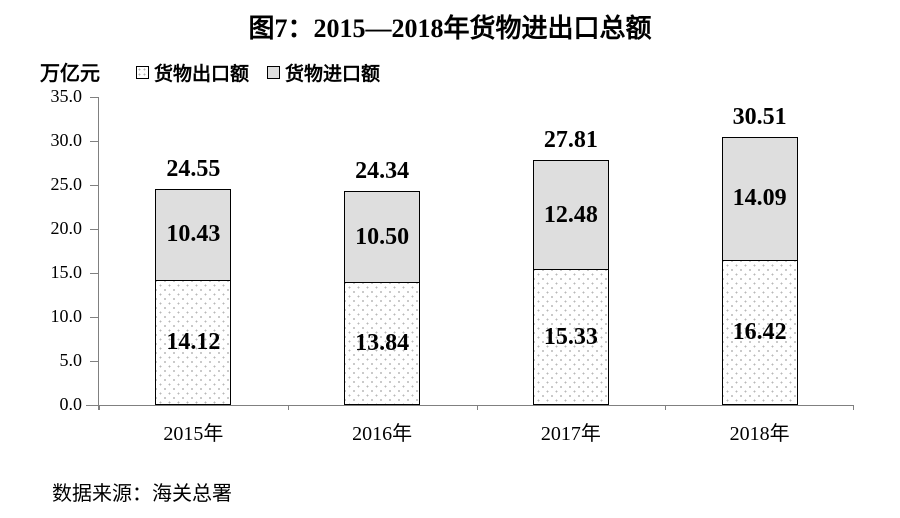 The width and height of the screenshot is (900, 518). What do you see at coordinates (193, 434) in the screenshot?
I see `x-axis-label: 2015年` at bounding box center [193, 434].